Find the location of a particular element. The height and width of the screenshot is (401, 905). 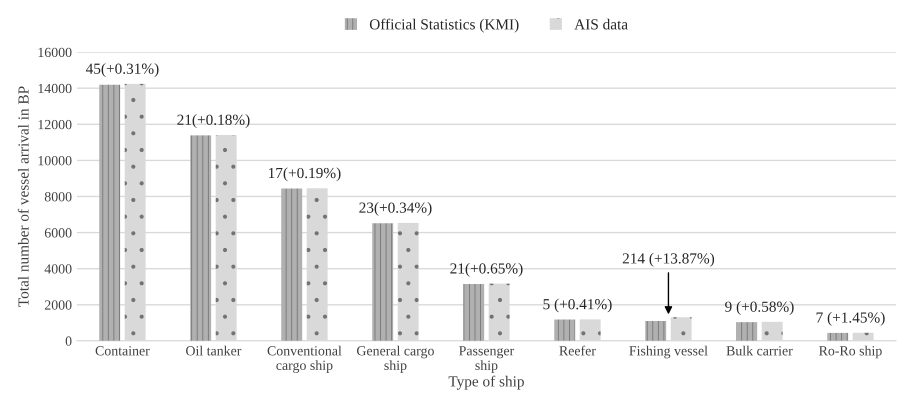

annotation: 45(+0.31%) is located at coordinates (122, 70).